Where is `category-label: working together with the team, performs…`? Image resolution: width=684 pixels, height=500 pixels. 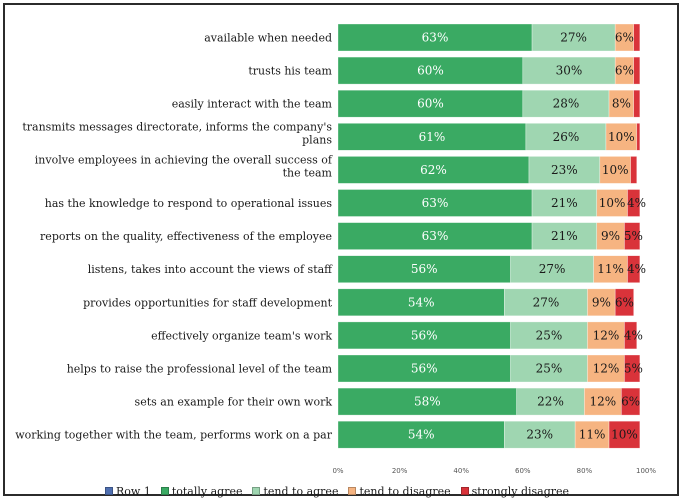 category-label: working together with the team, performs… is located at coordinates (173, 435).